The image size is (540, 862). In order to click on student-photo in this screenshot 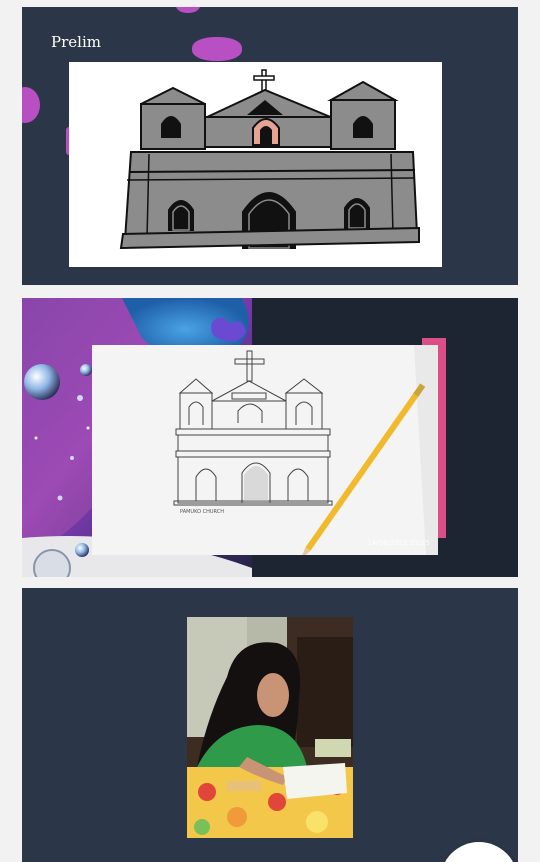, I will do `click(270, 727)`.